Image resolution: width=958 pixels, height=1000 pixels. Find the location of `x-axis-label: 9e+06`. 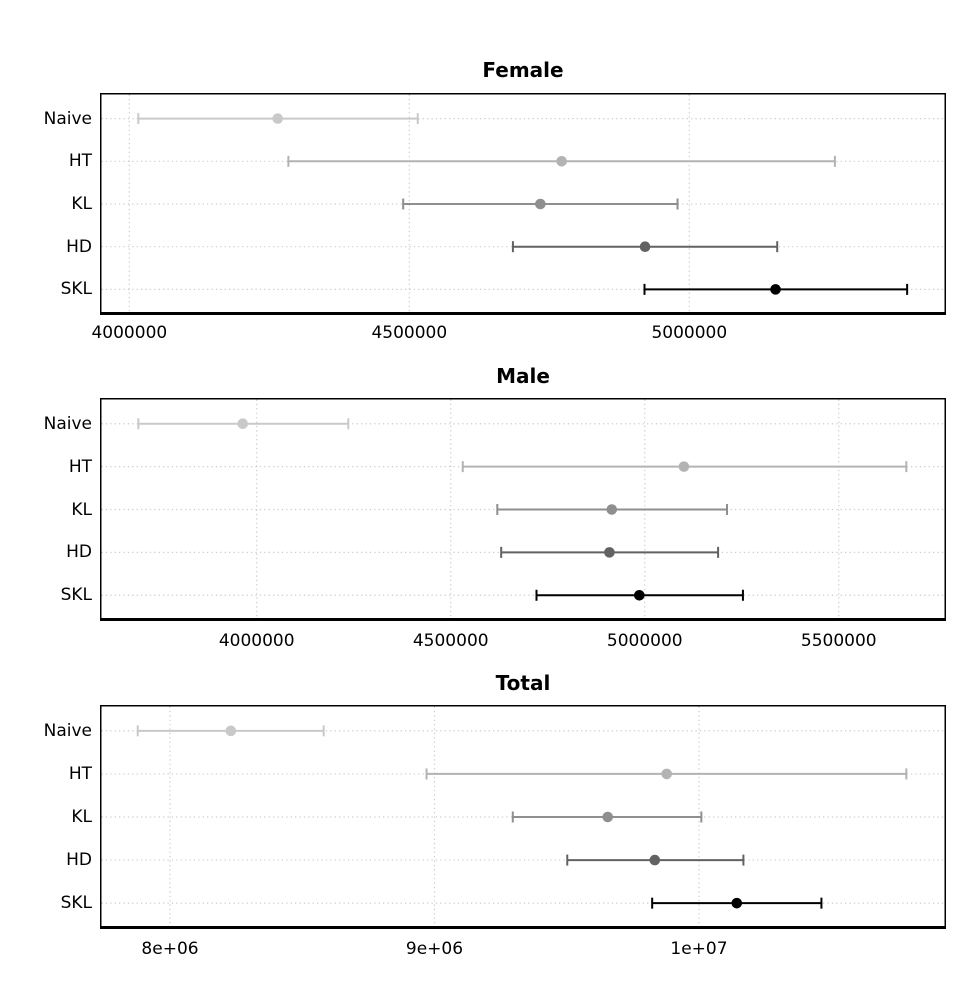

x-axis-label: 9e+06 is located at coordinates (434, 949).